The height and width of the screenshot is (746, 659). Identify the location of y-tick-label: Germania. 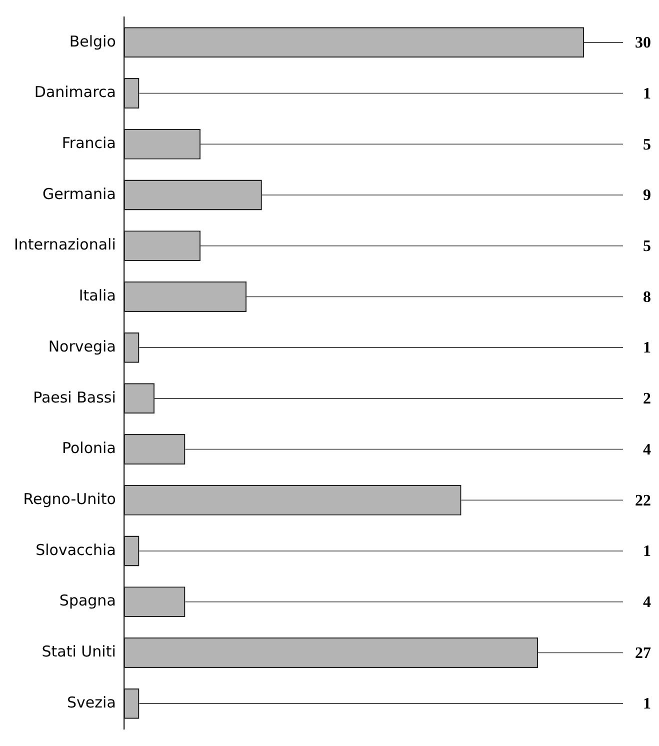
(79, 193).